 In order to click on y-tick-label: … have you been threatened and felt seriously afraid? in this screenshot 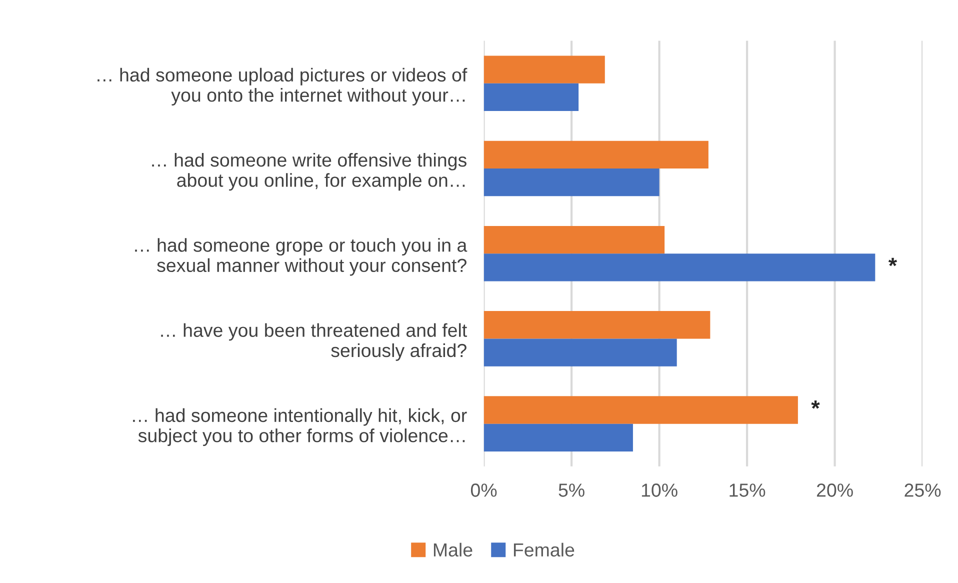, I will do `click(314, 342)`.